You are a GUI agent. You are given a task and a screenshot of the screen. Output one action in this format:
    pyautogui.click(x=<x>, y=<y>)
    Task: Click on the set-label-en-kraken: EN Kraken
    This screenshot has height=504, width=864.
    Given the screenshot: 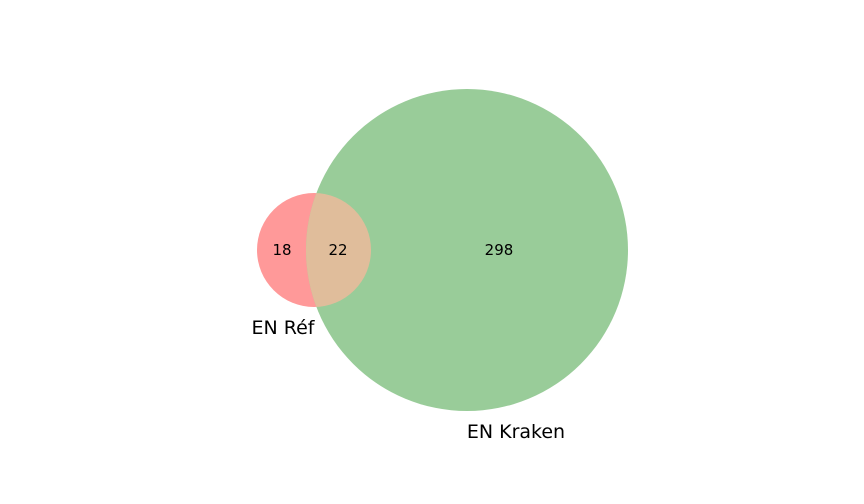 What is the action you would take?
    pyautogui.click(x=516, y=432)
    